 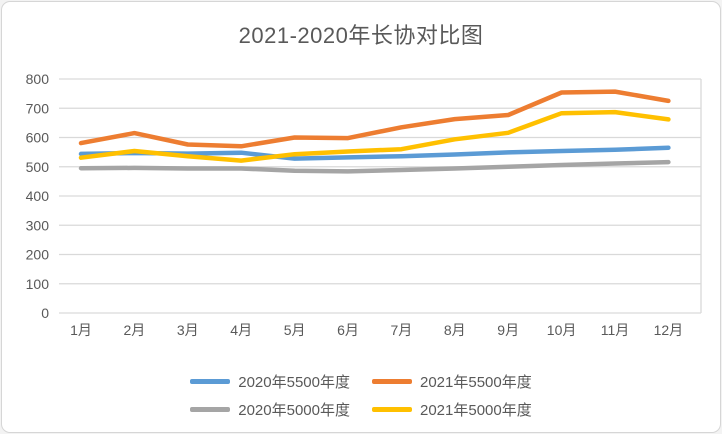 I want to click on legend-label: 2020年5000年度, so click(x=294, y=410).